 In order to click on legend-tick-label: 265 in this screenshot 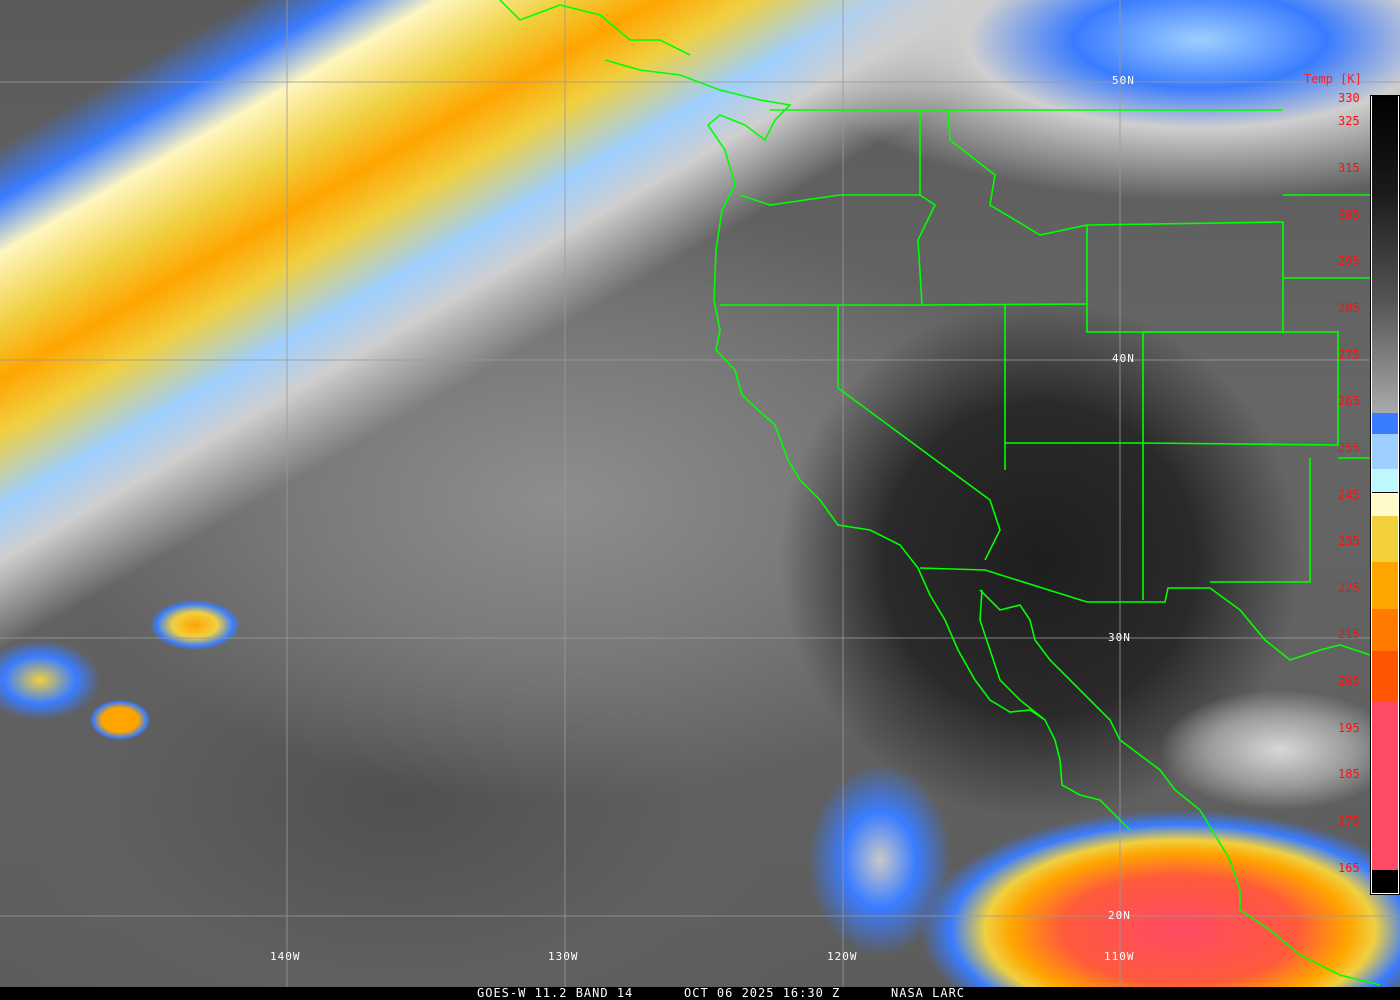, I will do `click(1349, 401)`.